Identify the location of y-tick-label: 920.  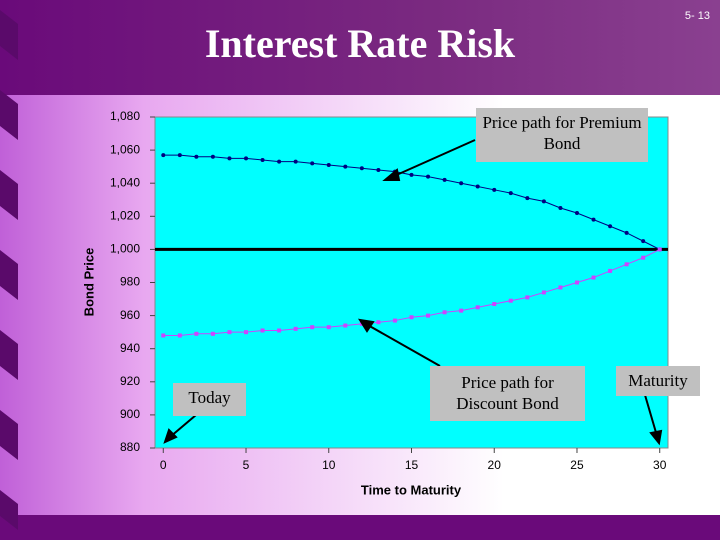
(130, 381).